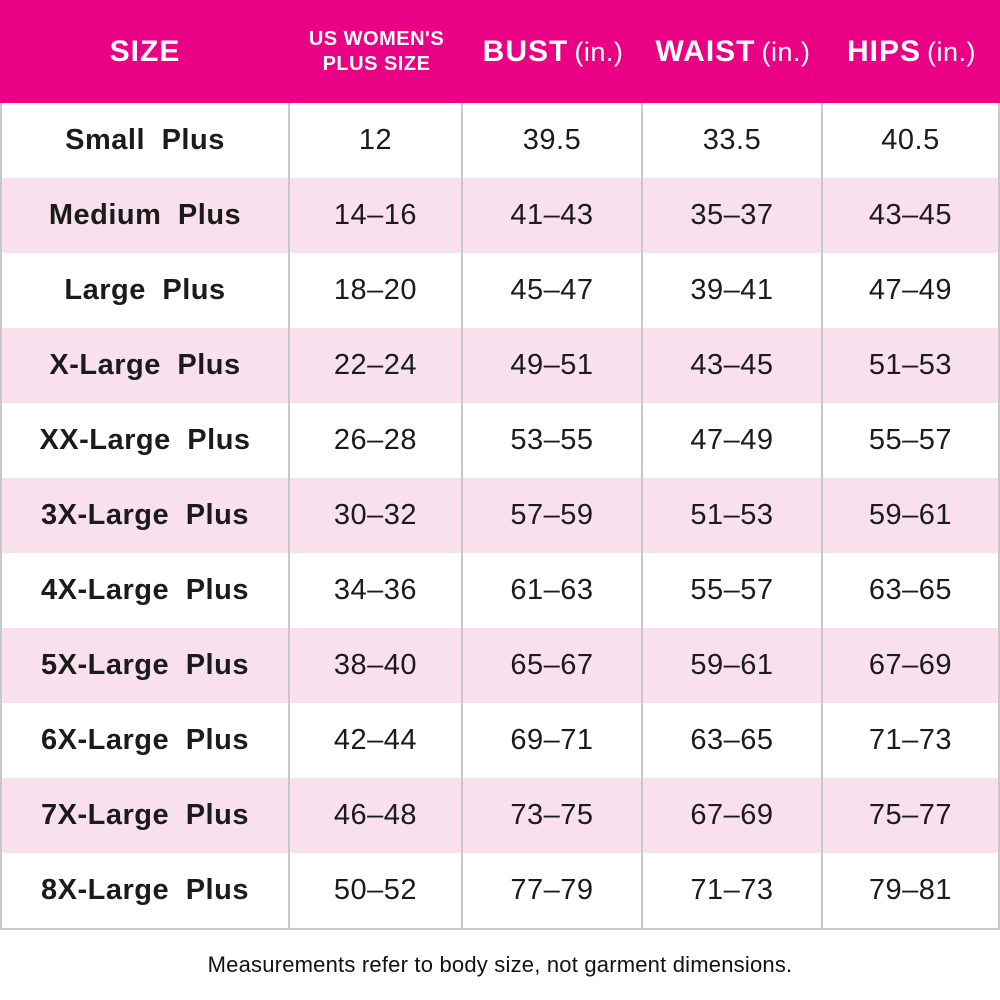  What do you see at coordinates (952, 52) in the screenshot?
I see `hips-unit-label: (in.)` at bounding box center [952, 52].